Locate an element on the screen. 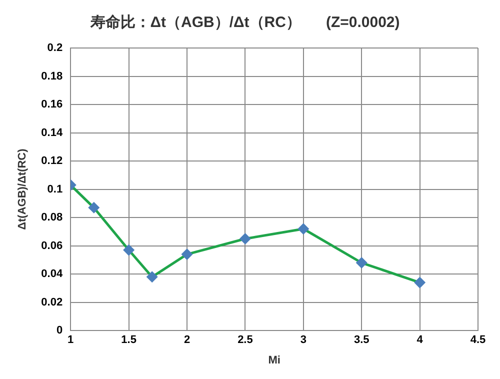 This screenshot has height=379, width=500. y-tick-label: 0.06 is located at coordinates (52, 246).